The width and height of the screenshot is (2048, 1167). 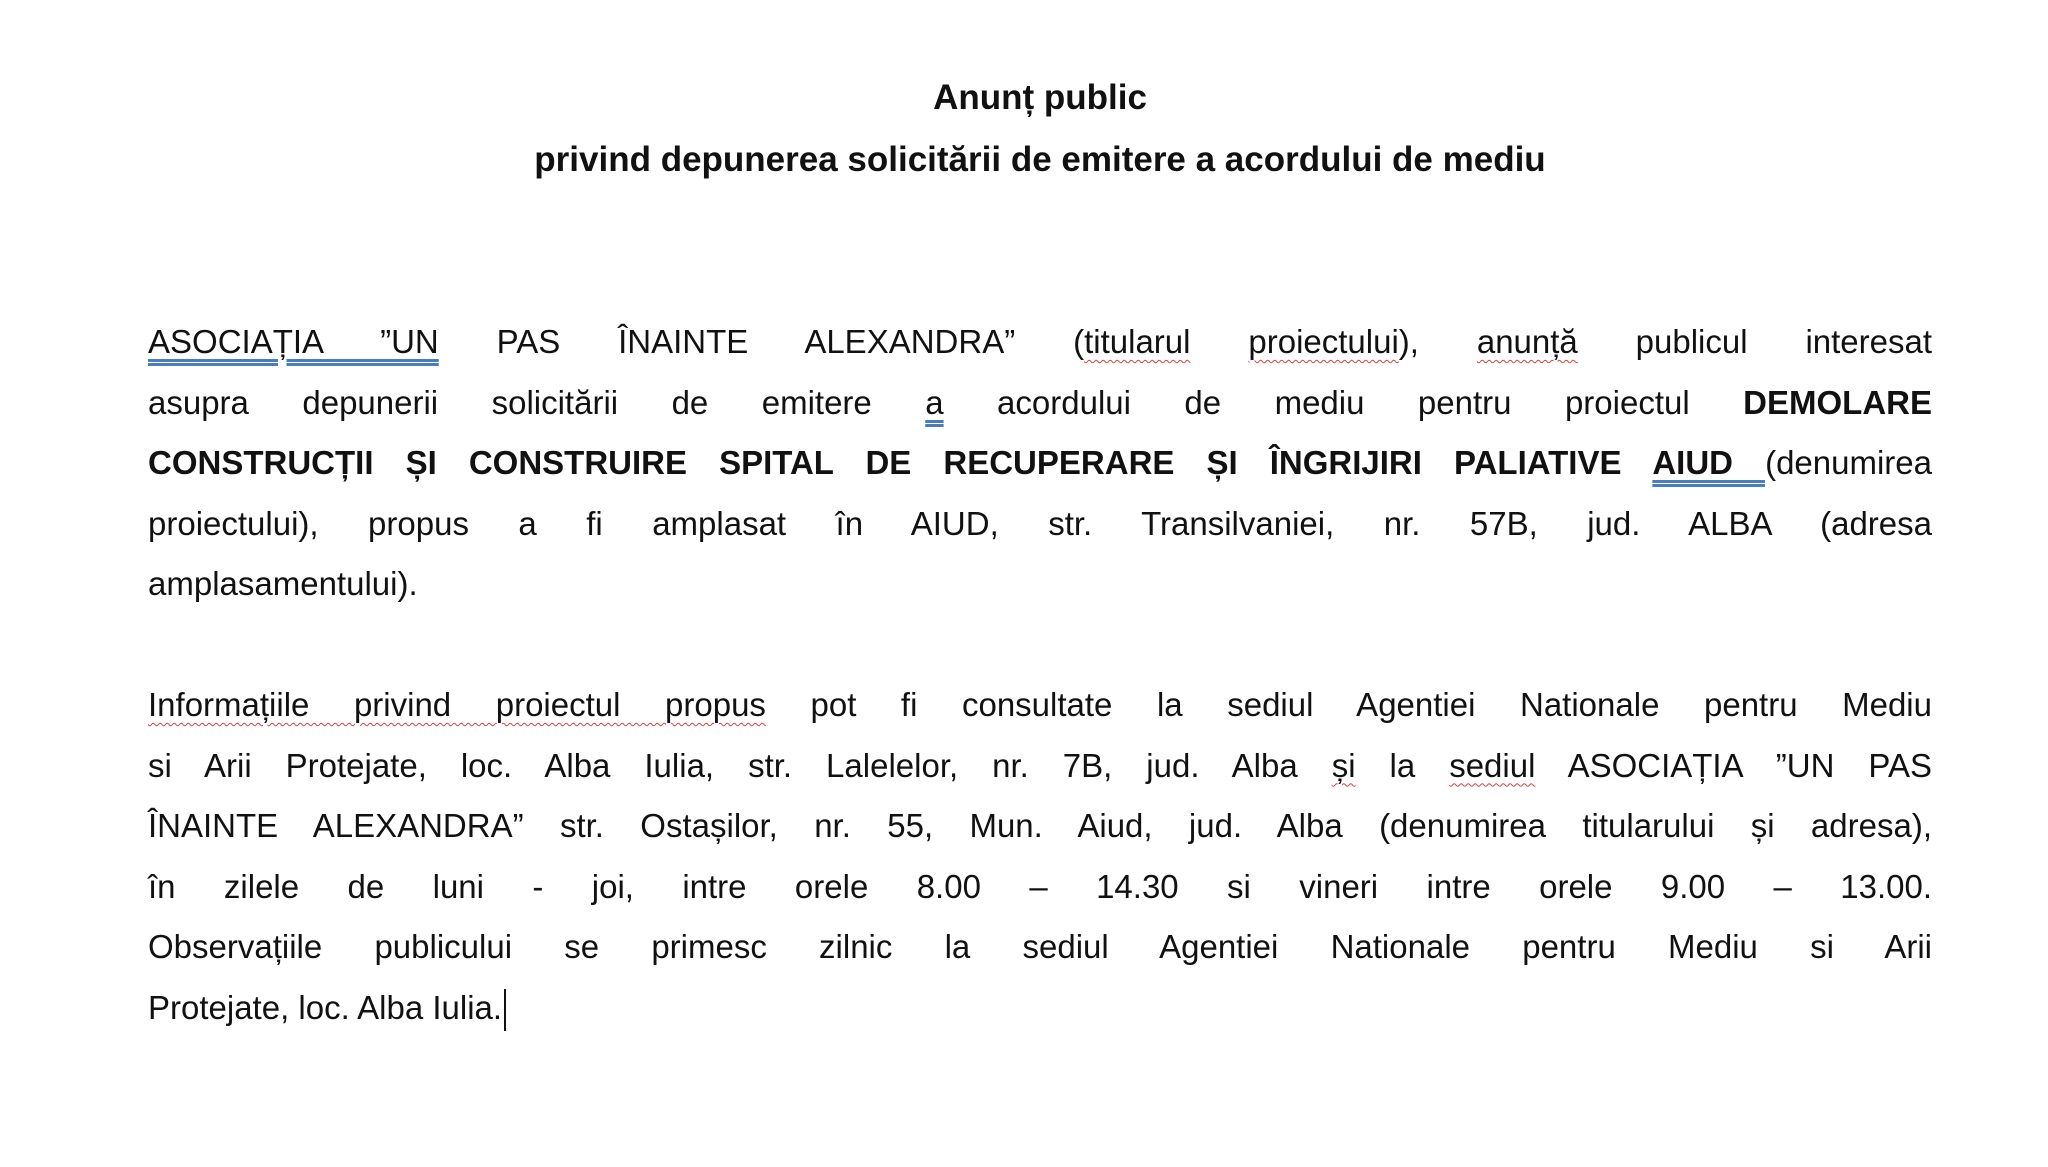 I want to click on document-title: Anunț public, so click(x=1040, y=97).